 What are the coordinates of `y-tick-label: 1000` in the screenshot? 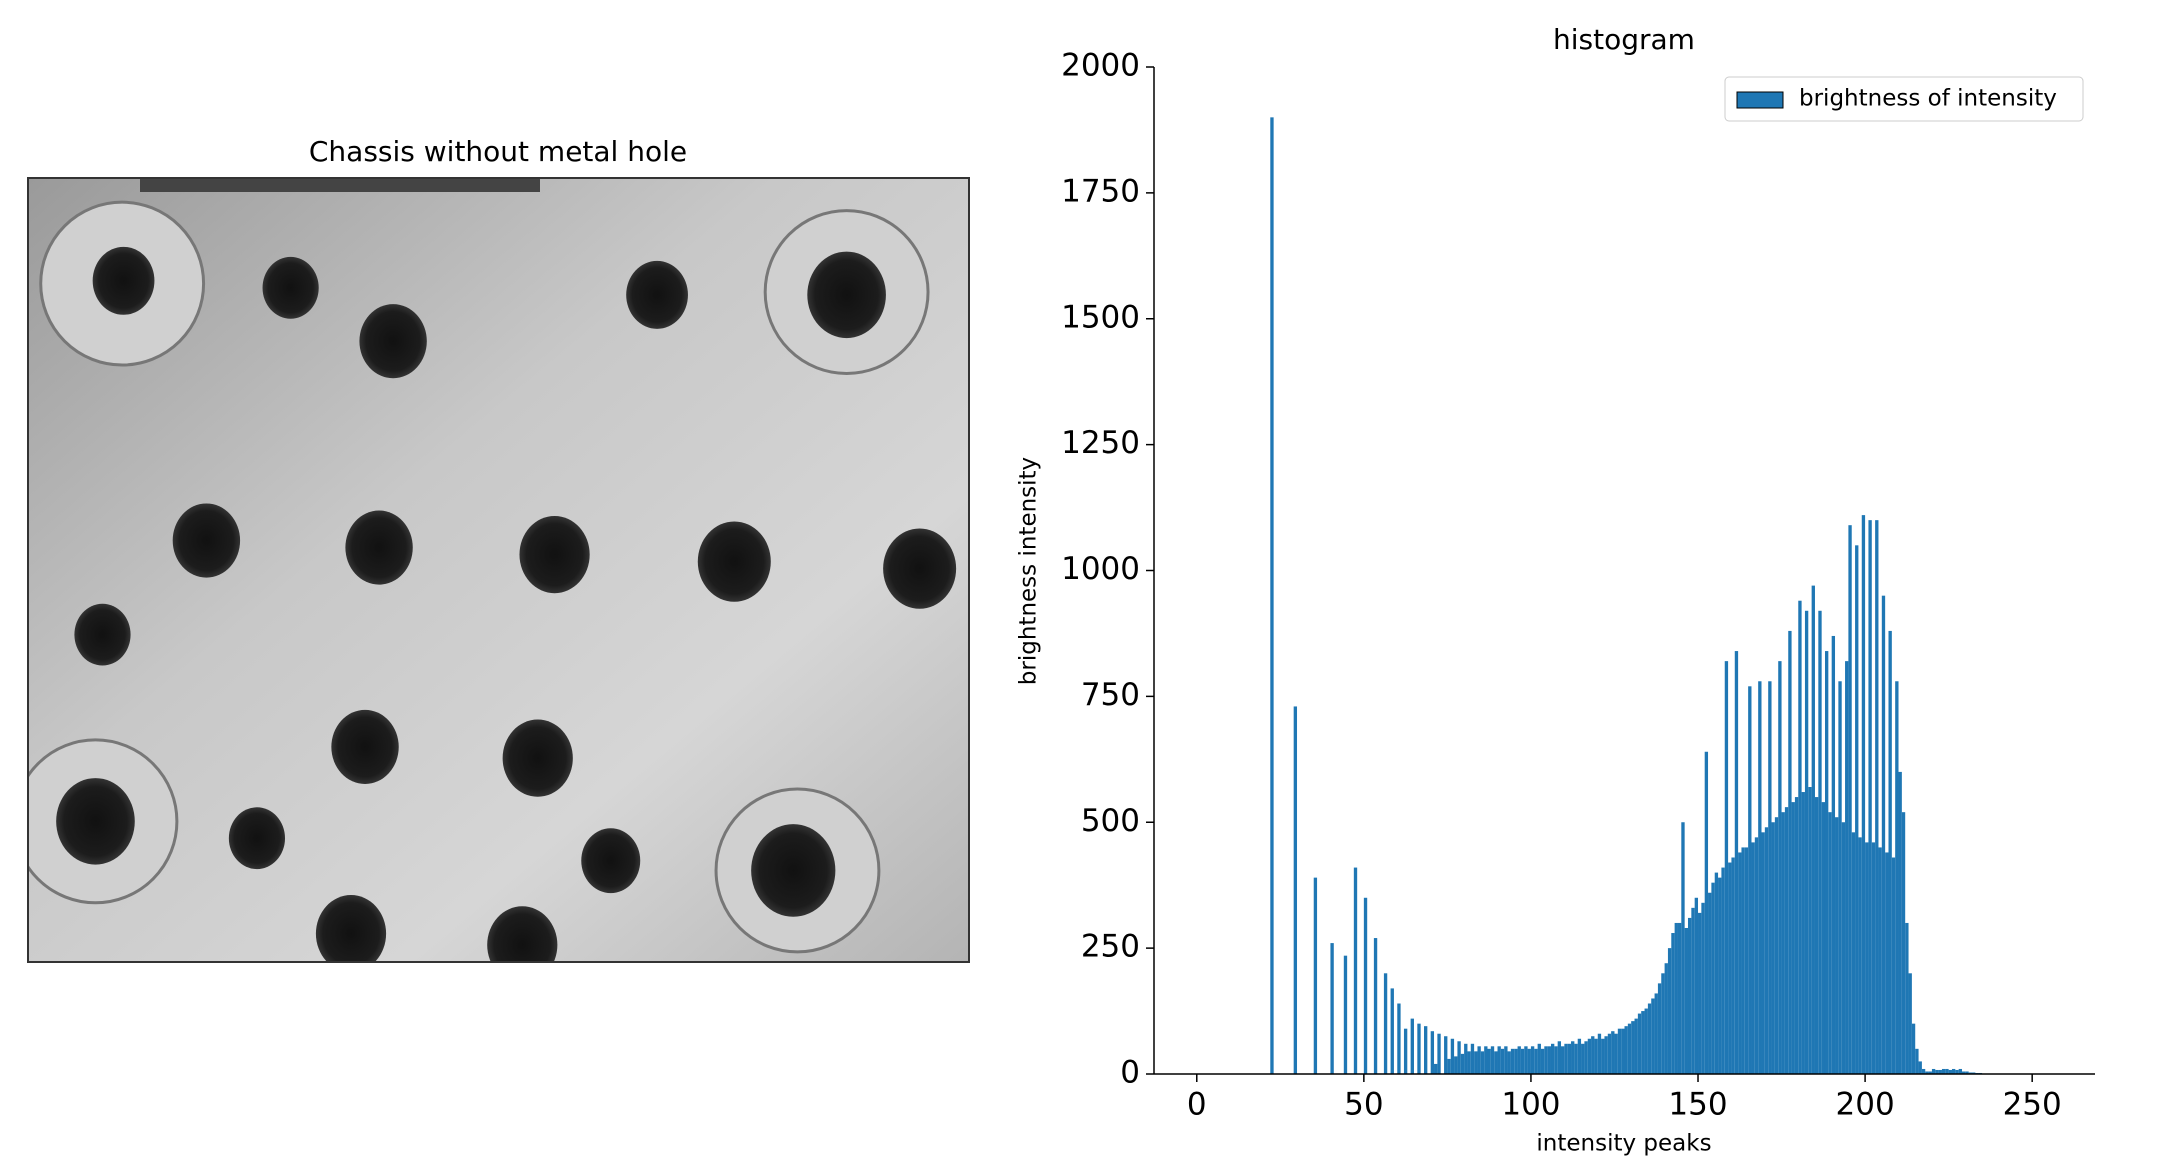 It's located at (1100, 569).